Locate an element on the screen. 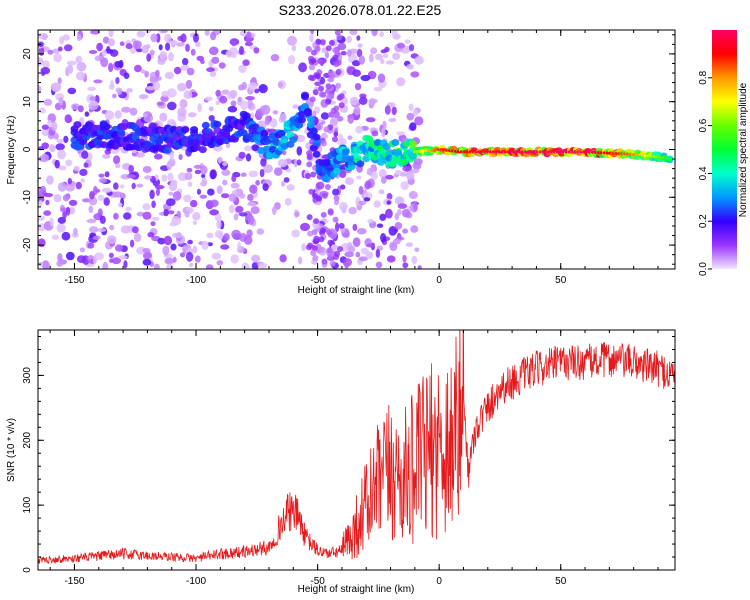 The height and width of the screenshot is (600, 750). x-tick-label: 0 is located at coordinates (439, 280).